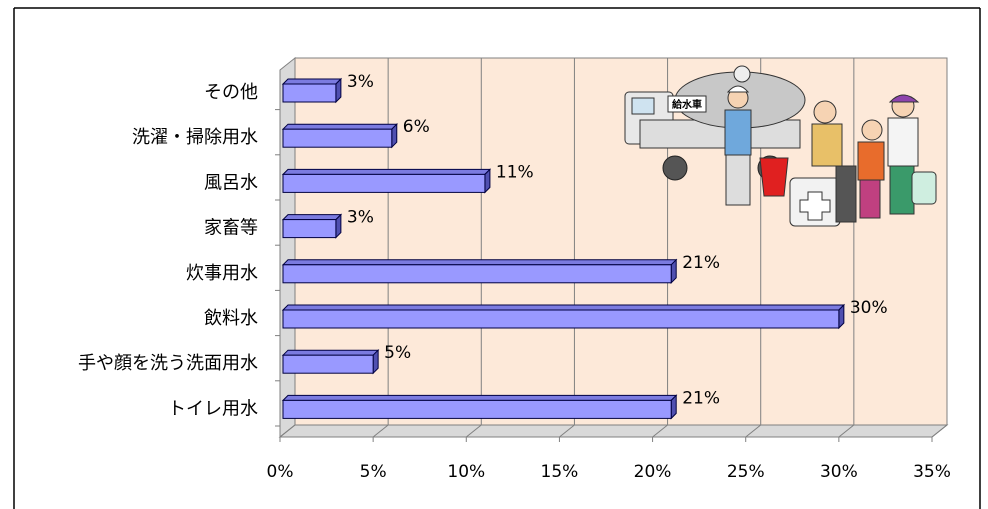  I want to click on value-label: 30%, so click(869, 308).